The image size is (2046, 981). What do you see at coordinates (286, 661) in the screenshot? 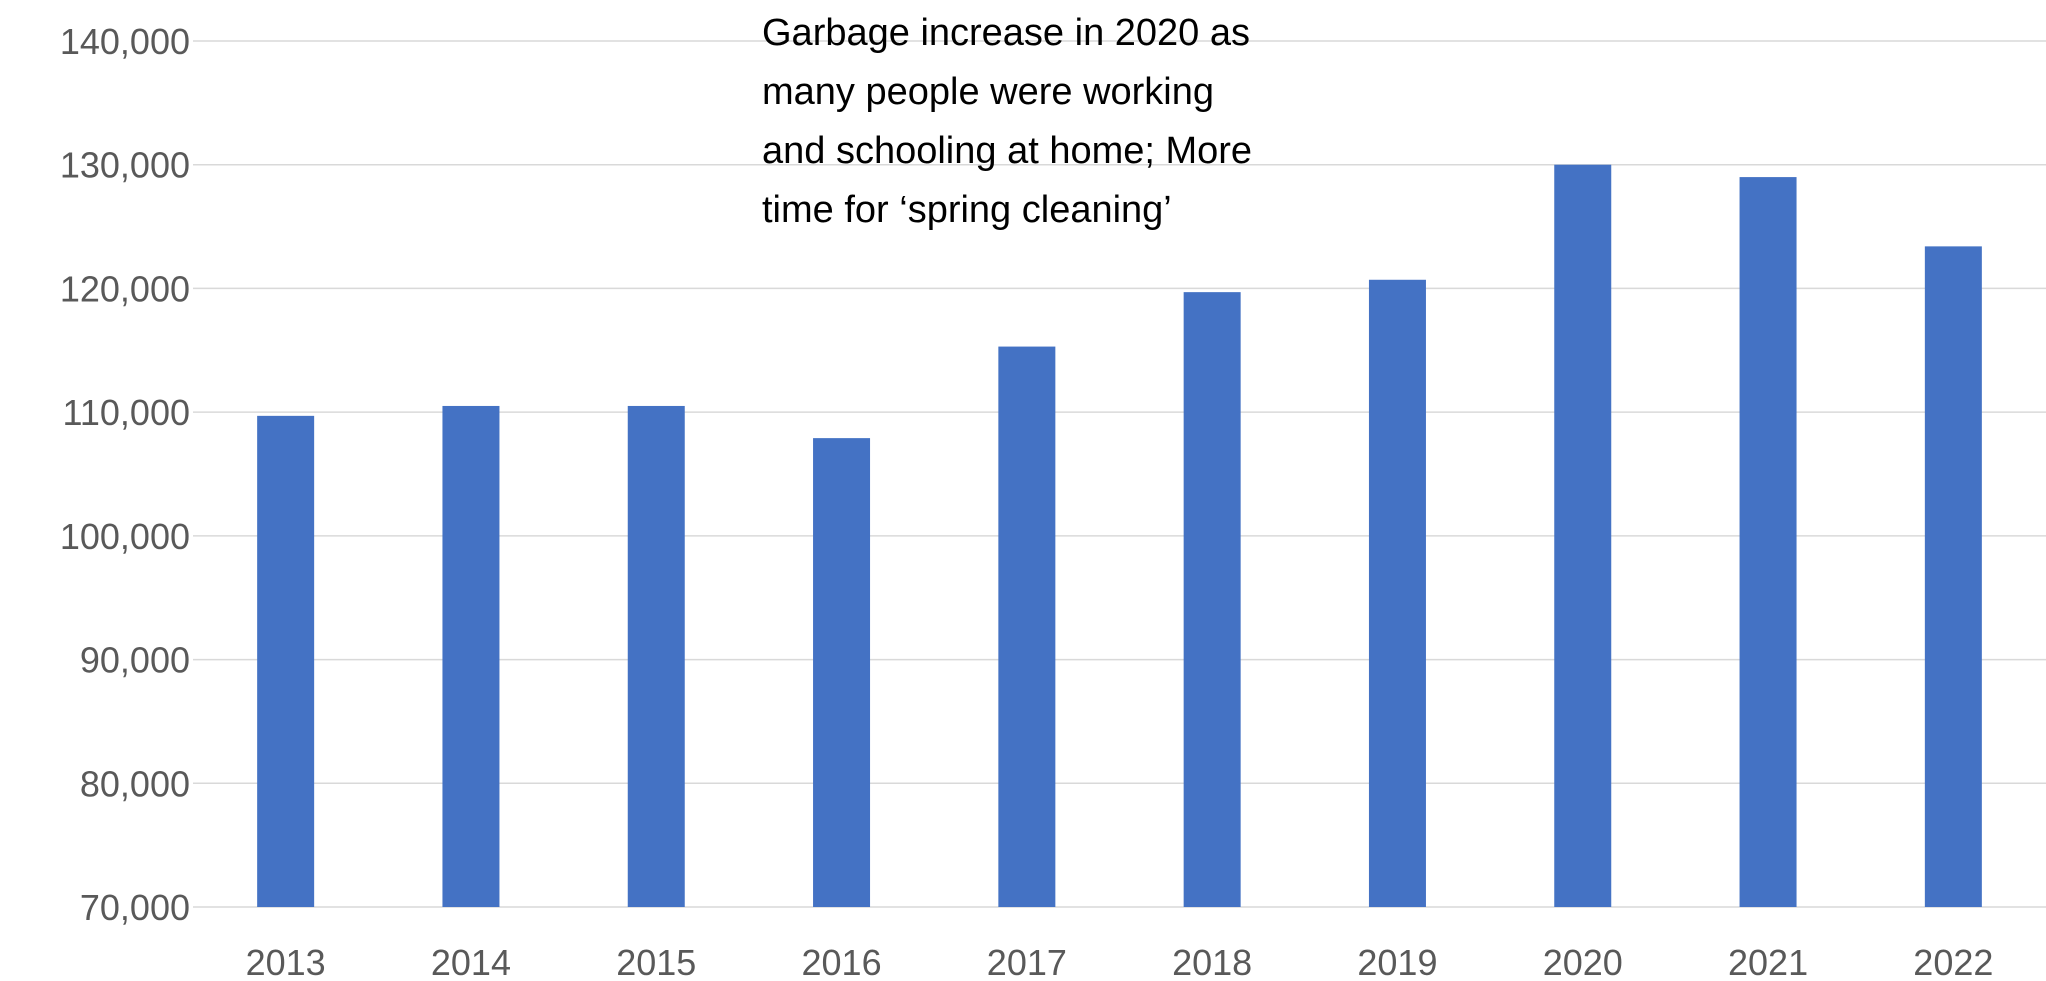
I see `bar-2013` at bounding box center [286, 661].